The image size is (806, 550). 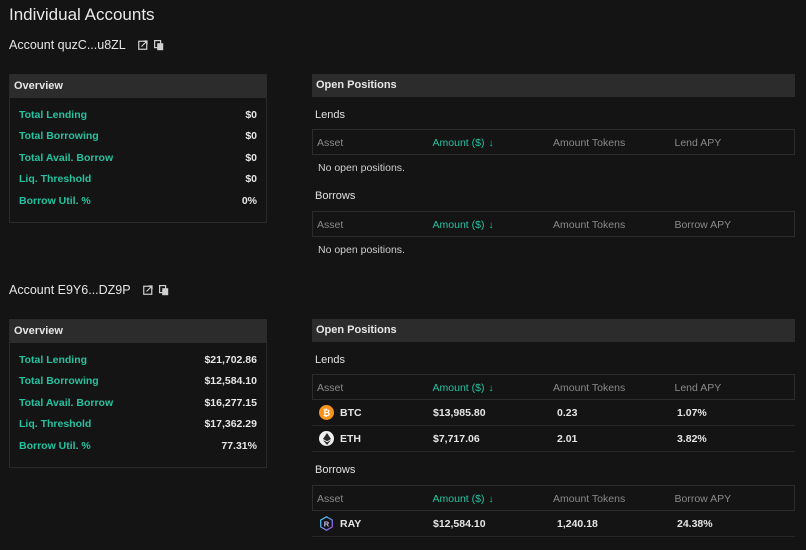 I want to click on account-header: Account quzC...u8ZL, so click(x=86, y=45).